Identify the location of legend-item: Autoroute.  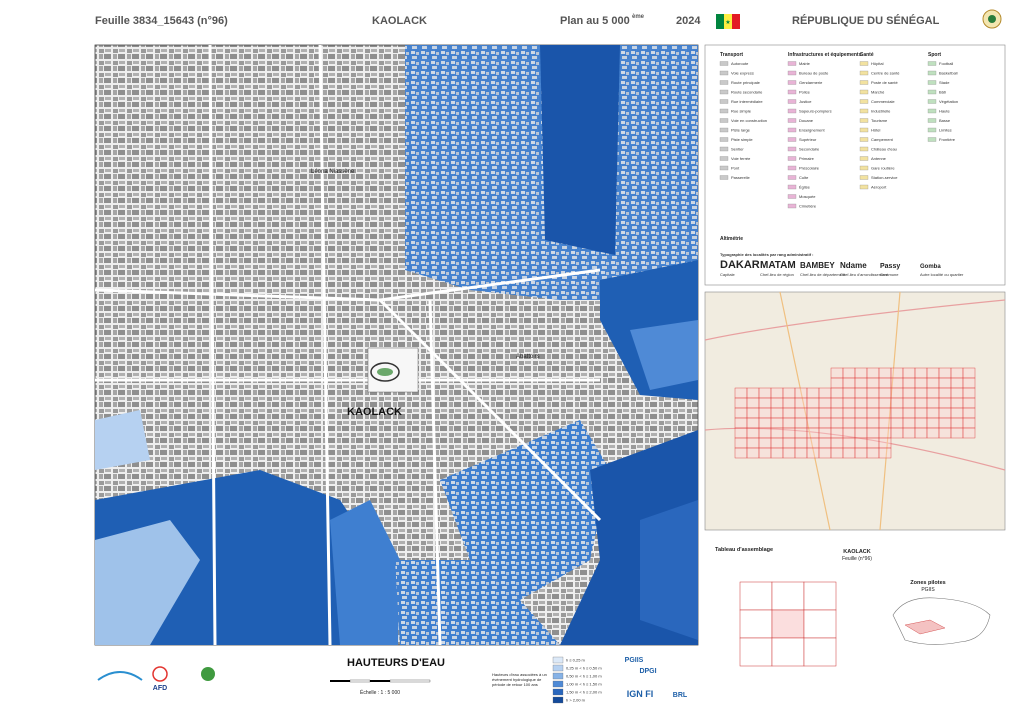
(740, 63).